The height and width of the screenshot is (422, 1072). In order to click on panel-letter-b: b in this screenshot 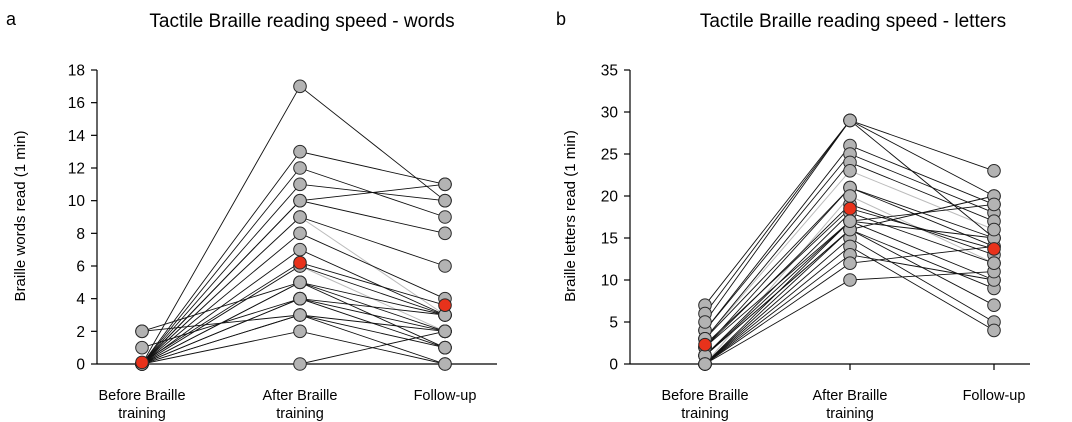, I will do `click(561, 19)`.